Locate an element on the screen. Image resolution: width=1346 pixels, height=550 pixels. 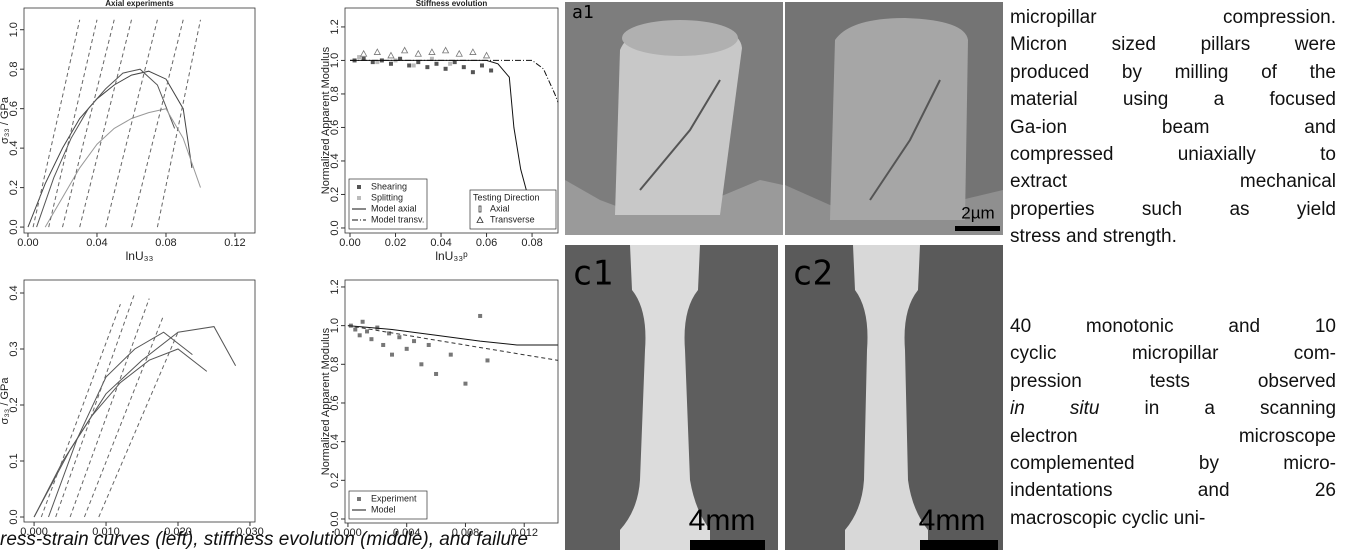
text-line: material using a focused is located at coordinates (1173, 100).